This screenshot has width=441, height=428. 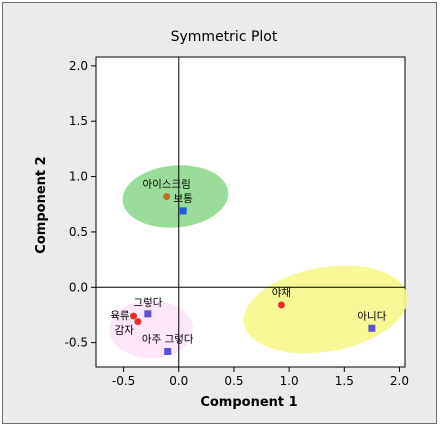 What do you see at coordinates (41, 204) in the screenshot?
I see `y-axis-title: Component 2` at bounding box center [41, 204].